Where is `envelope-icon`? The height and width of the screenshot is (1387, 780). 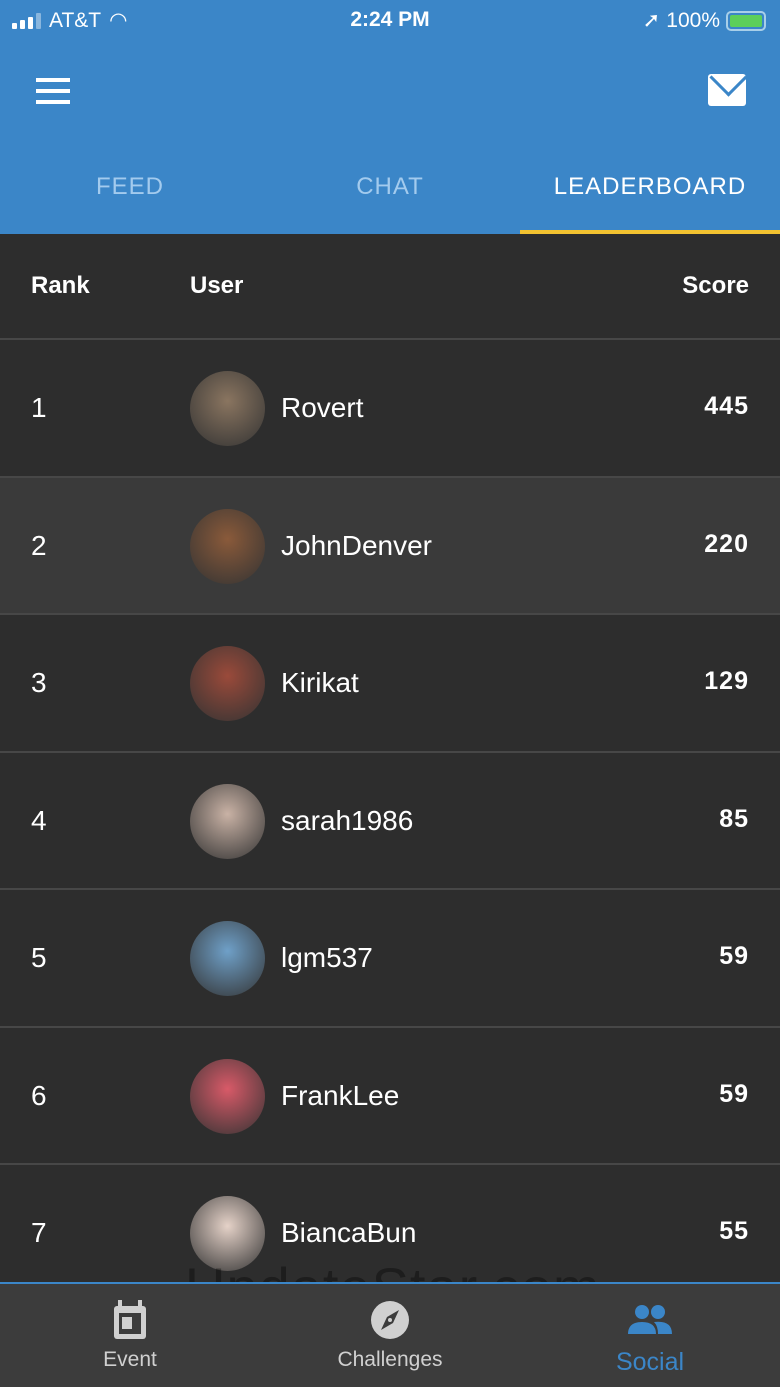
envelope-icon is located at coordinates (727, 90).